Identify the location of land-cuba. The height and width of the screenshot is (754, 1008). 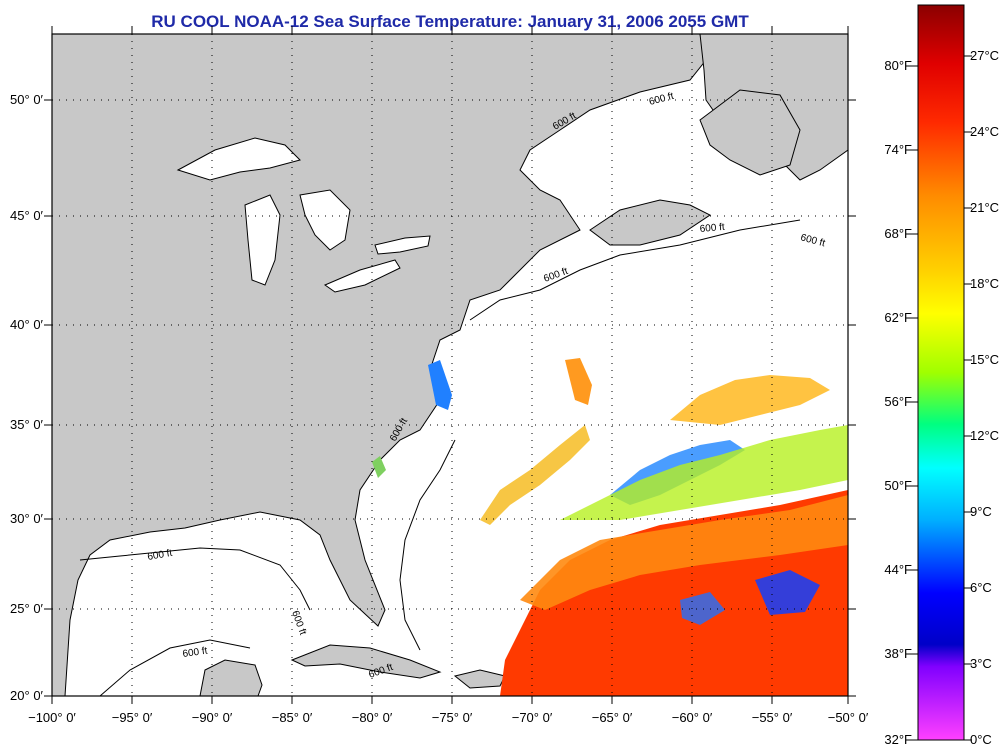
(366, 661).